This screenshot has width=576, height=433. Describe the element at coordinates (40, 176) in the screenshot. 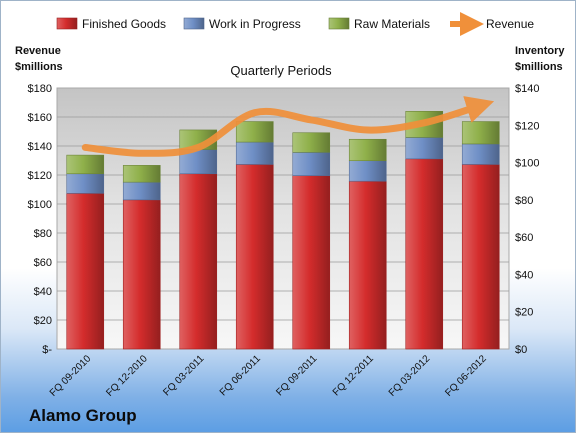

I see `y-left-tick-label: $120` at that location.